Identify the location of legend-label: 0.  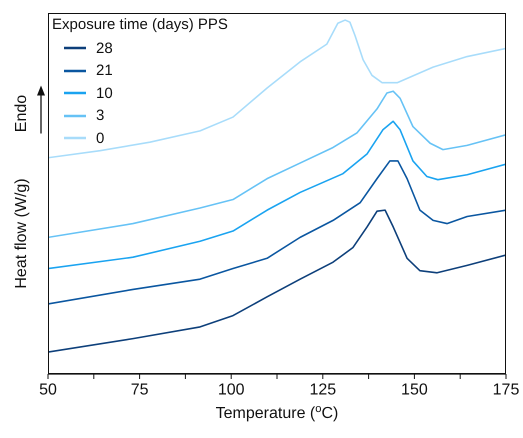
(100, 138).